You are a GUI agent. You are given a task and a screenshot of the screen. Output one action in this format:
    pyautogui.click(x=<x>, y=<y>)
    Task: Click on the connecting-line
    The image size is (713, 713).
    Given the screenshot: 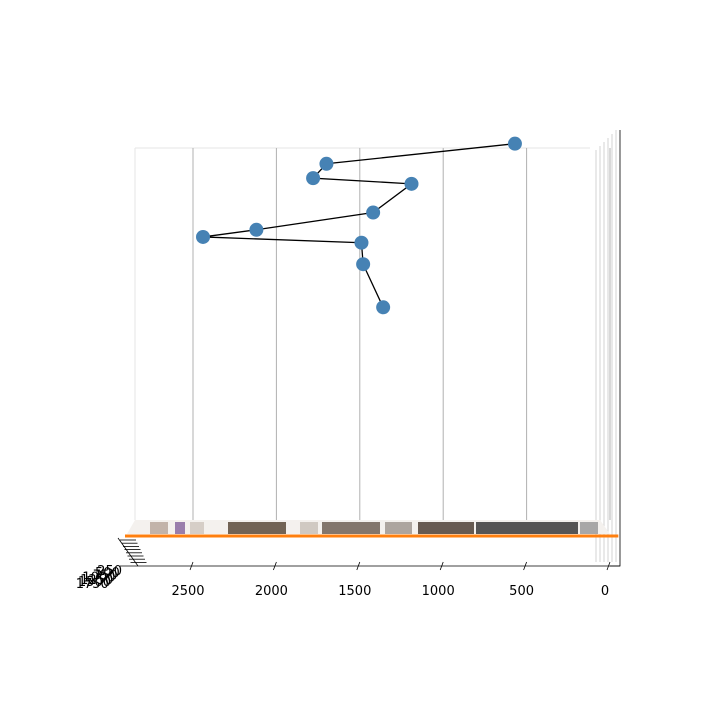 What is the action you would take?
    pyautogui.click(x=358, y=225)
    